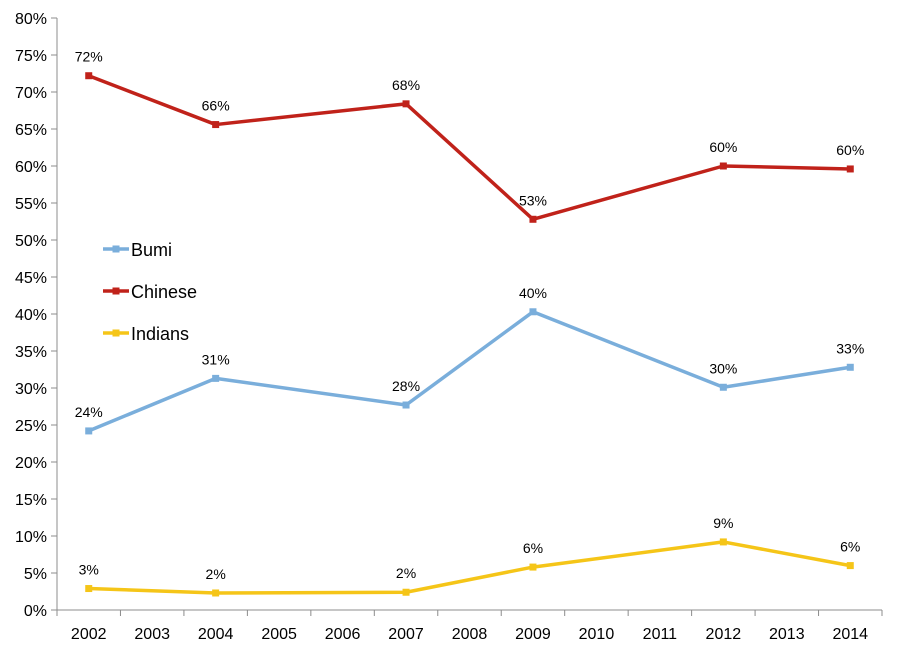 The height and width of the screenshot is (653, 900). What do you see at coordinates (723, 368) in the screenshot?
I see `data-label-bumi: 30%` at bounding box center [723, 368].